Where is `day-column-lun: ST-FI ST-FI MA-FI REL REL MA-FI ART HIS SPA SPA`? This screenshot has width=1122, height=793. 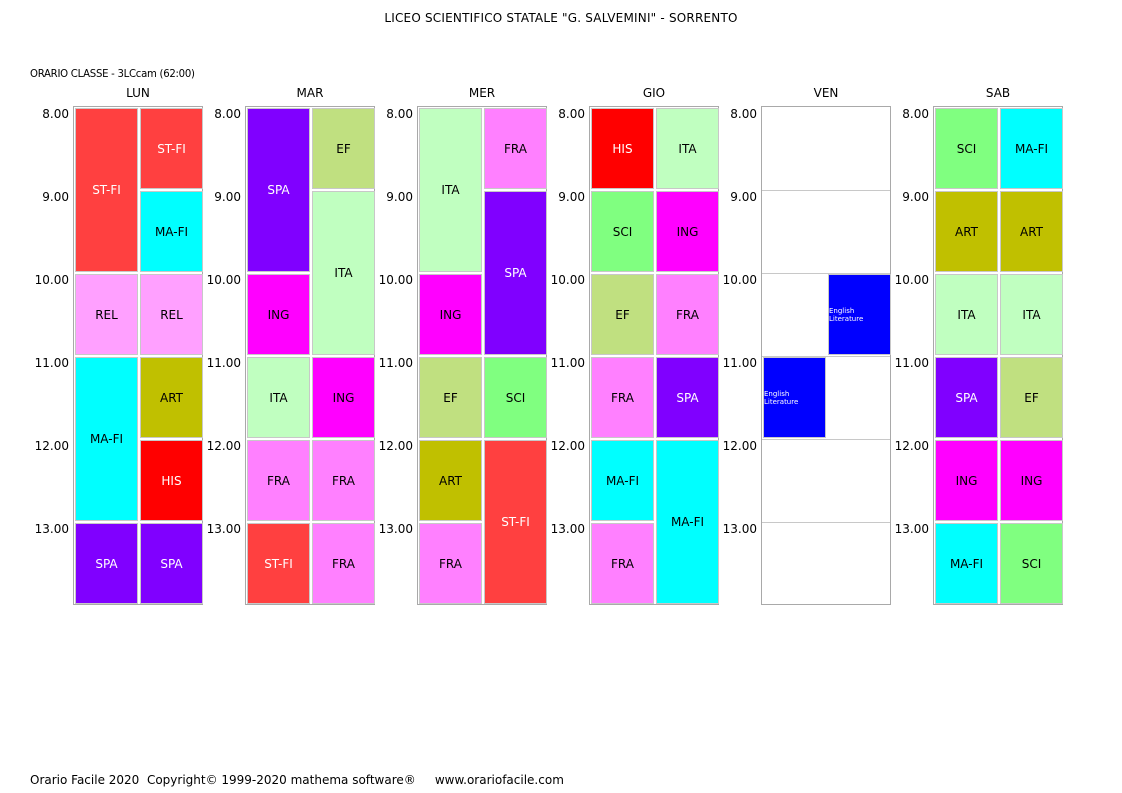
day-column-lun: ST-FI ST-FI MA-FI REL REL MA-FI ART HIS SPA SPA is located at coordinates (138, 355).